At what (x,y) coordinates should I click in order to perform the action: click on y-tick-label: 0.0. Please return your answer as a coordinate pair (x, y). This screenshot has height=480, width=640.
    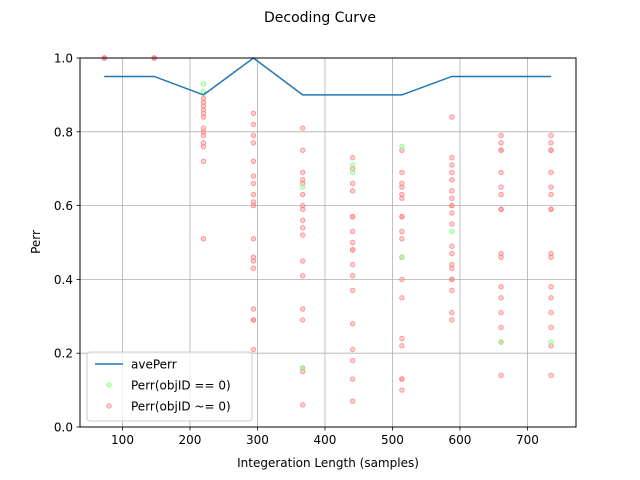
    Looking at the image, I should click on (63, 428).